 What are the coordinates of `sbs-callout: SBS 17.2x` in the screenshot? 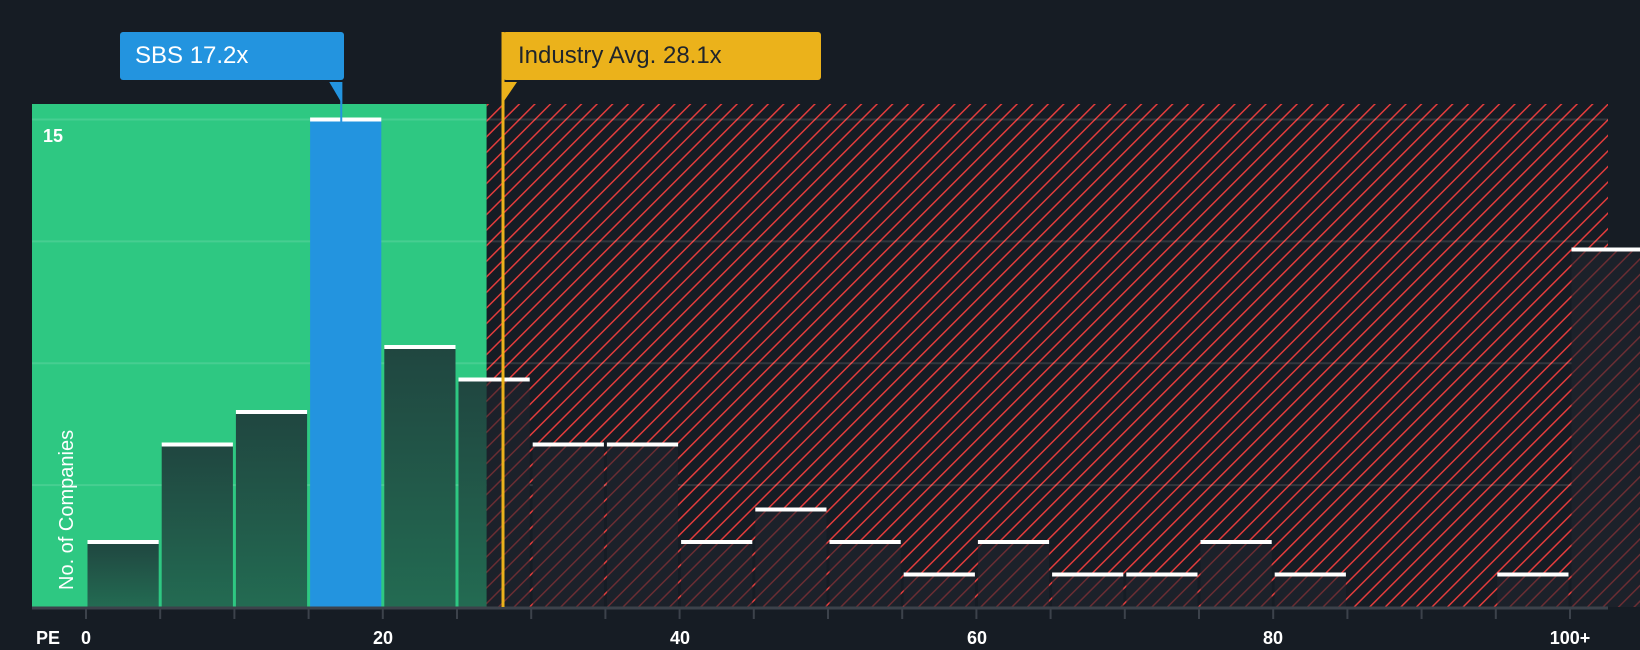 It's located at (232, 56).